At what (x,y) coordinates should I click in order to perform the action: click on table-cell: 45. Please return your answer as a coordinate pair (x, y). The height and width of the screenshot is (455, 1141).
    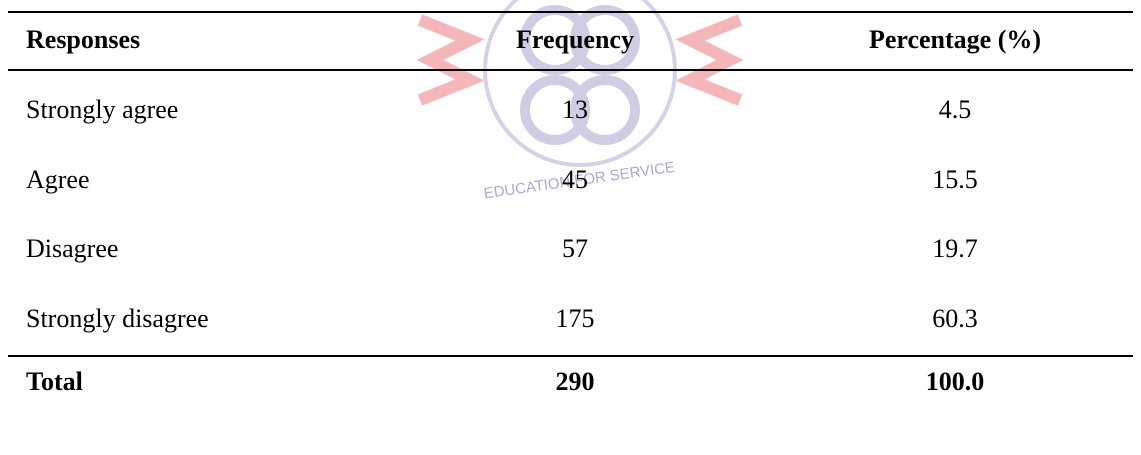
    Looking at the image, I should click on (575, 179).